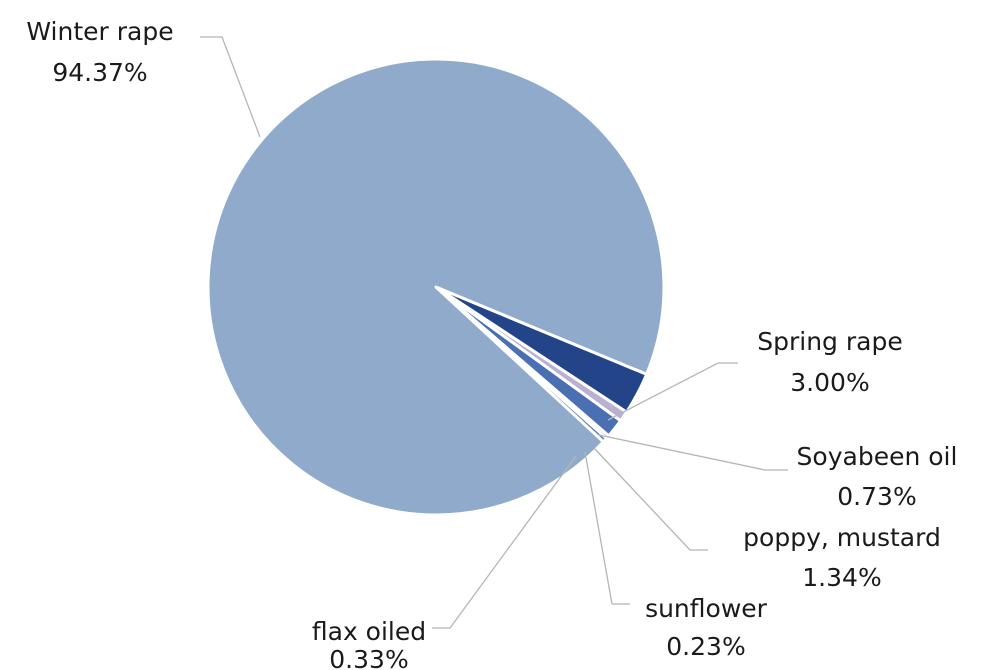 This screenshot has height=670, width=987. Describe the element at coordinates (504, 542) in the screenshot. I see `leader-line-flax-oiled` at that location.